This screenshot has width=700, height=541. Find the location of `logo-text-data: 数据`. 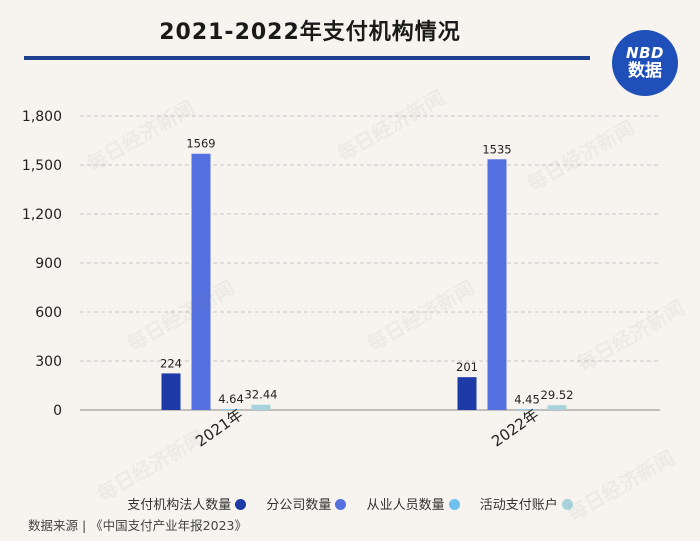

logo-text-data: 数据 is located at coordinates (645, 71).